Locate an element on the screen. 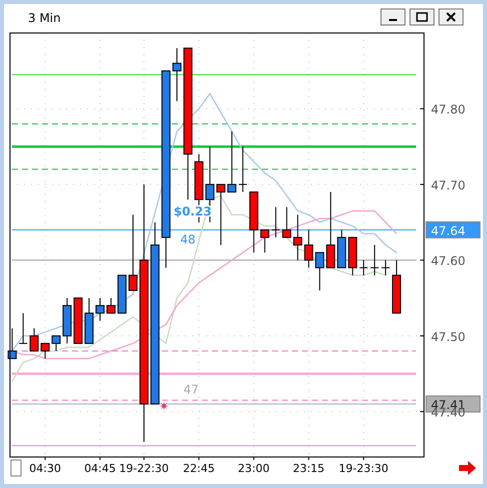 The height and width of the screenshot is (488, 487). x-tick-label: 23:15 is located at coordinates (308, 468).